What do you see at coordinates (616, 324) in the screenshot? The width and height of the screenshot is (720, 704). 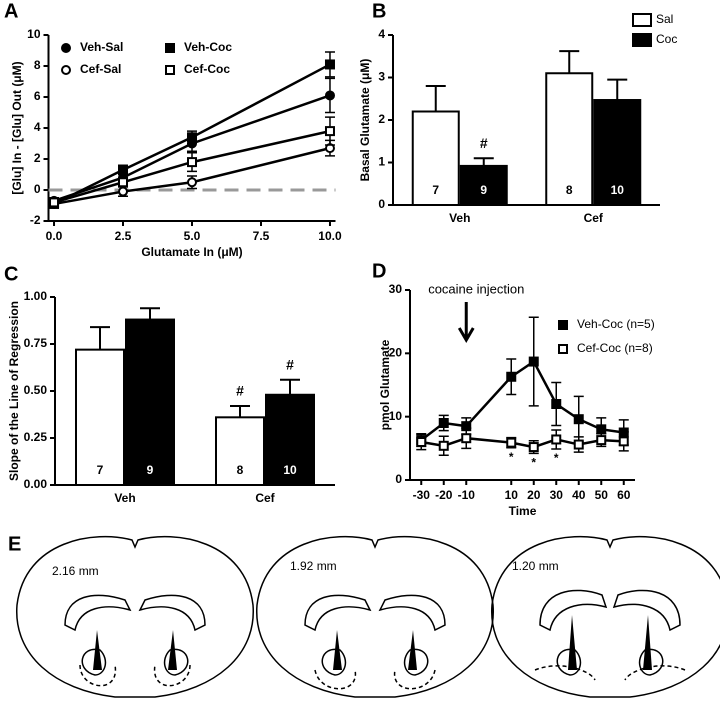 I see `legend-label: Veh-Coc (n=5)` at bounding box center [616, 324].